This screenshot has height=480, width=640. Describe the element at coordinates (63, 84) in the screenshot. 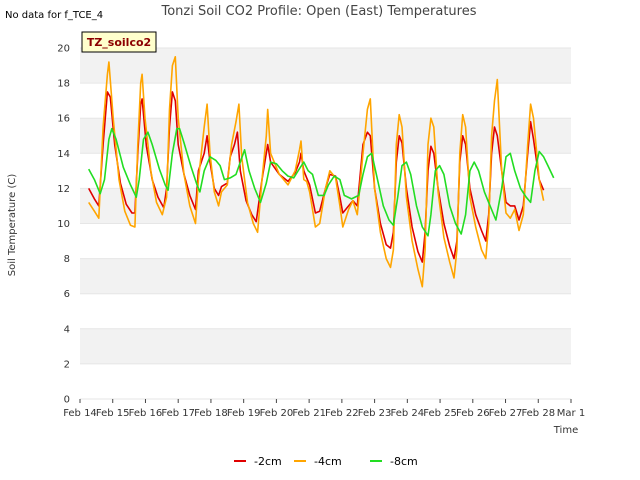

I see `y-tick-label: 18` at that location.